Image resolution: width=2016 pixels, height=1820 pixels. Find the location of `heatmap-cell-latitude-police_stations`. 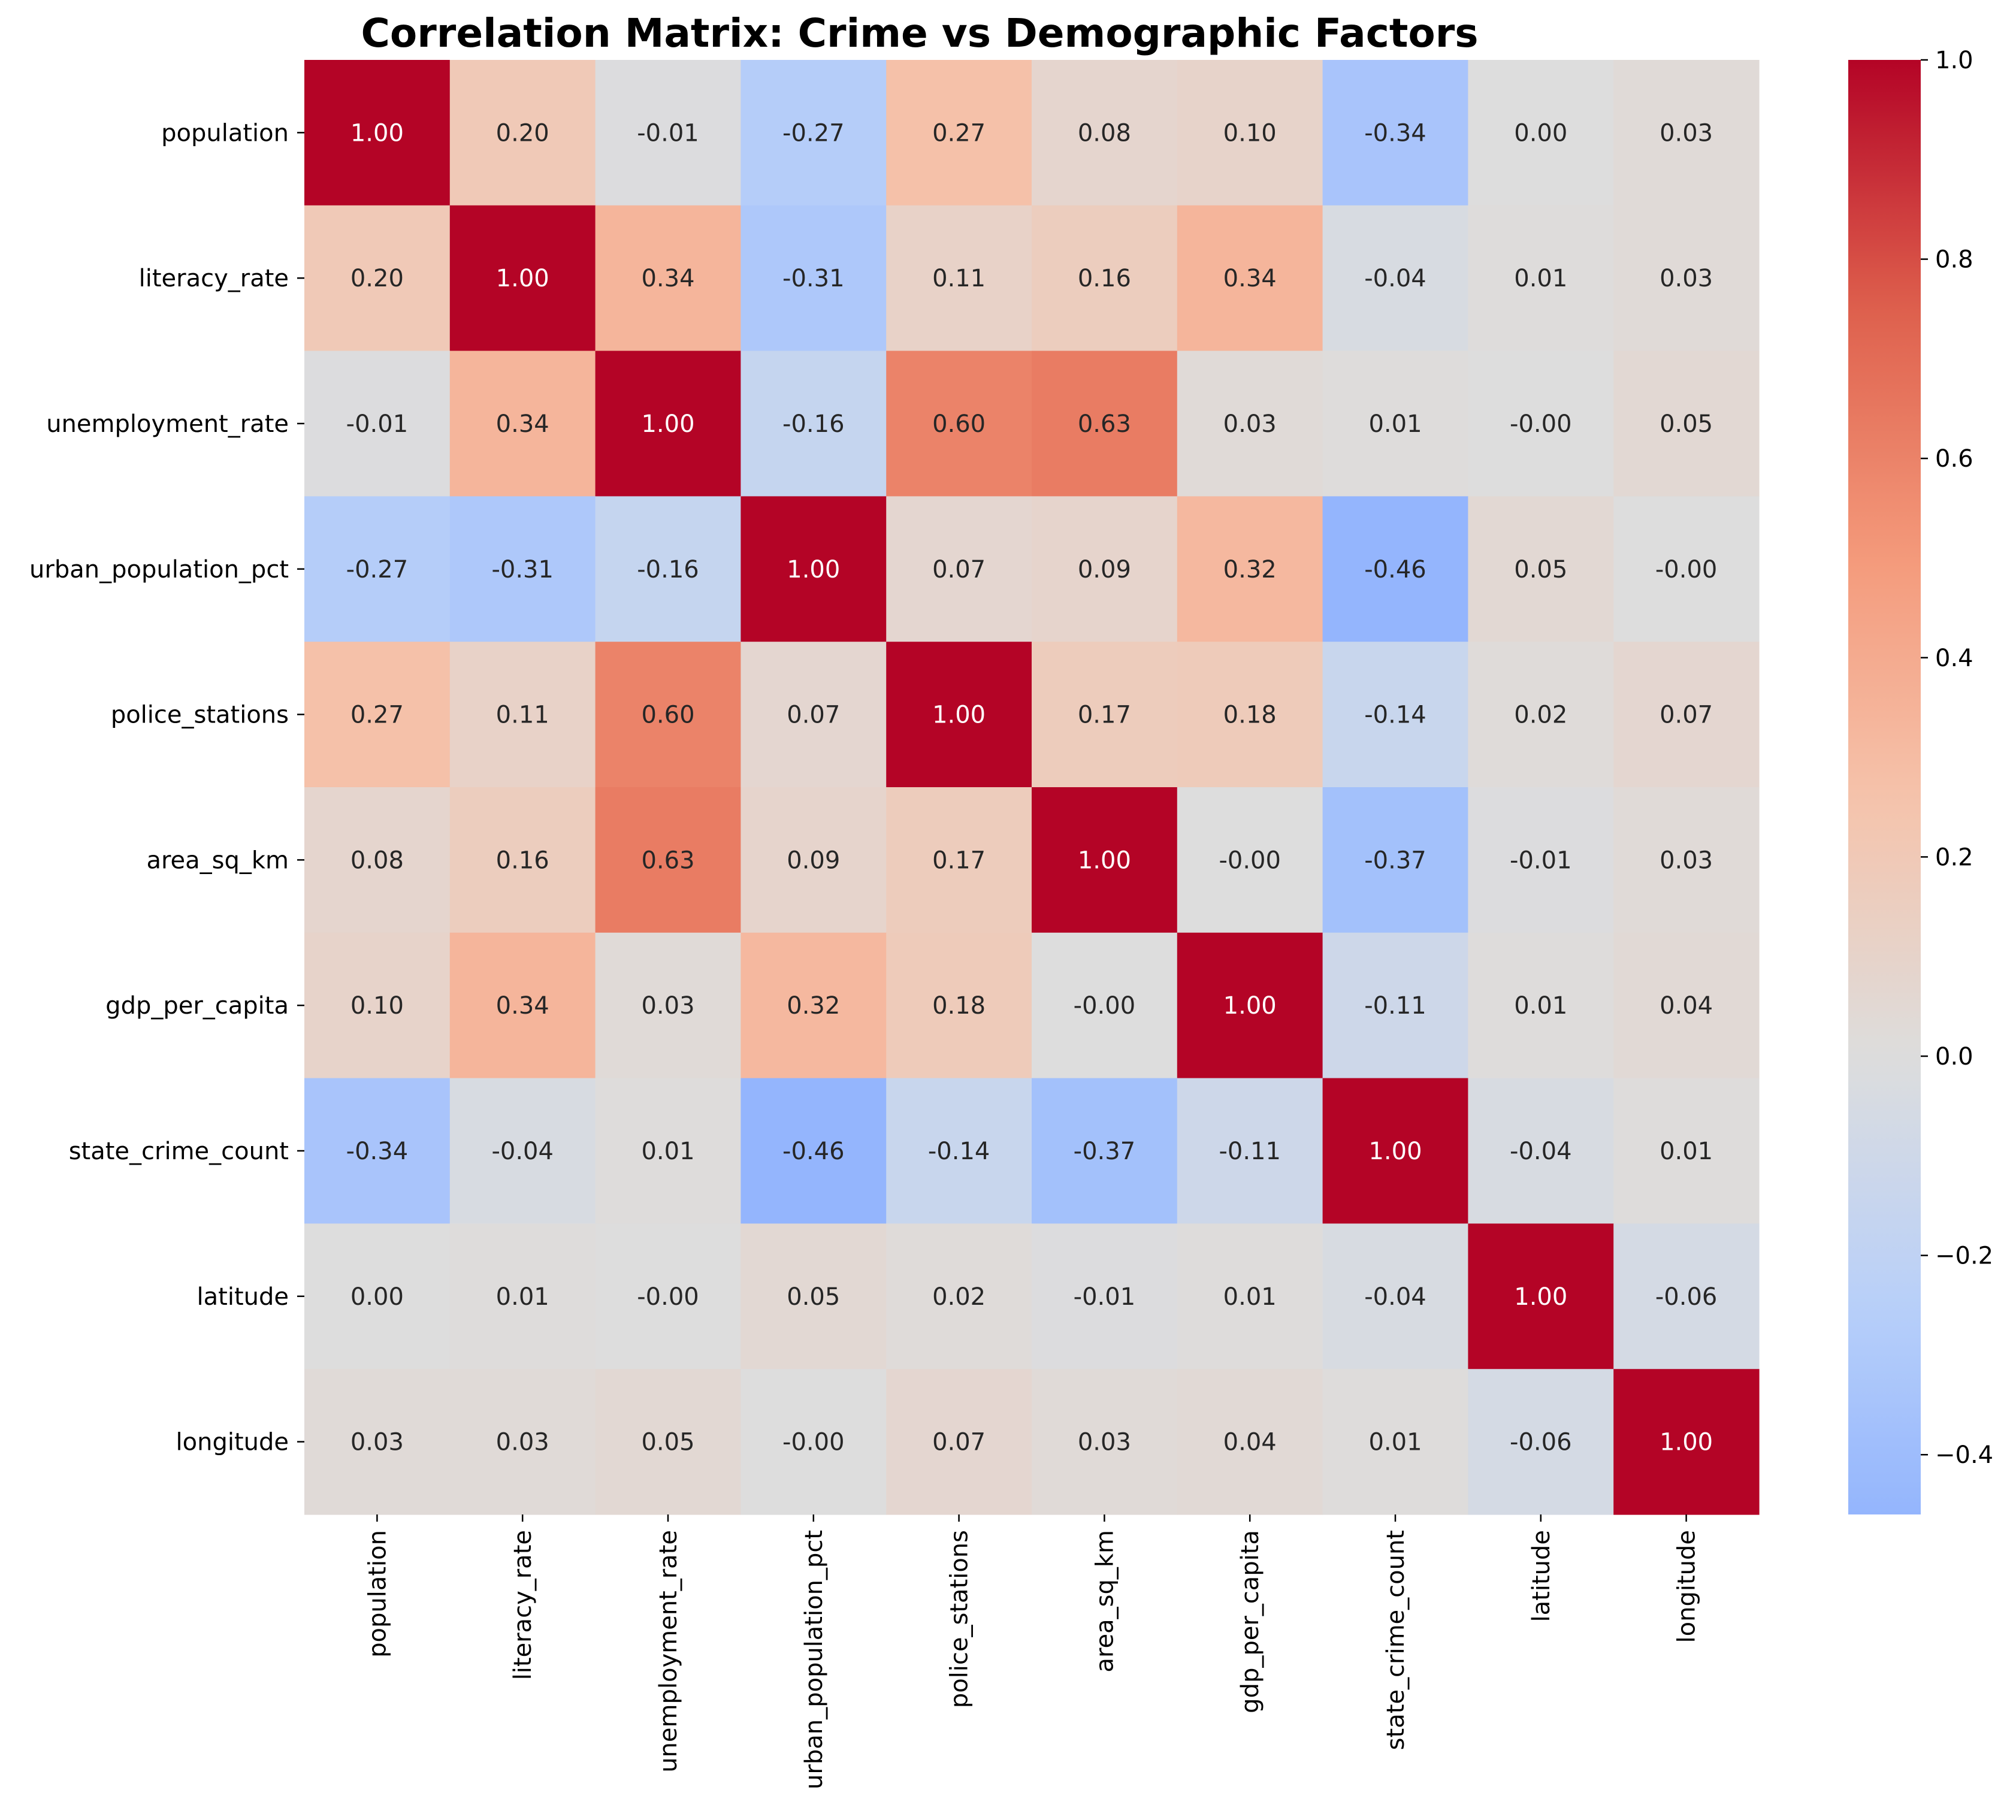

heatmap-cell-latitude-police_stations is located at coordinates (959, 1296).